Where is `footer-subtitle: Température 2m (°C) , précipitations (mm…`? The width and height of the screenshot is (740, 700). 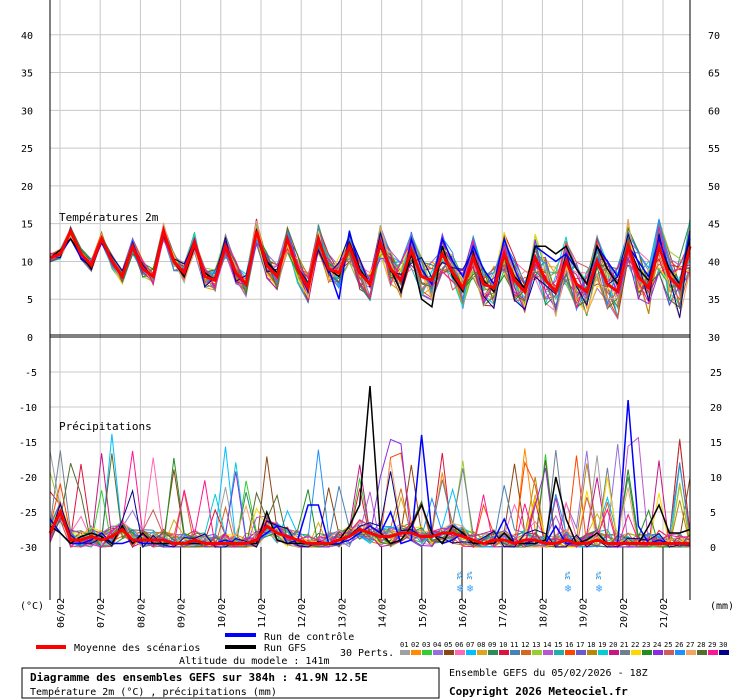 footer-subtitle: Température 2m (°C) , précipitations (mm… is located at coordinates (153, 692).